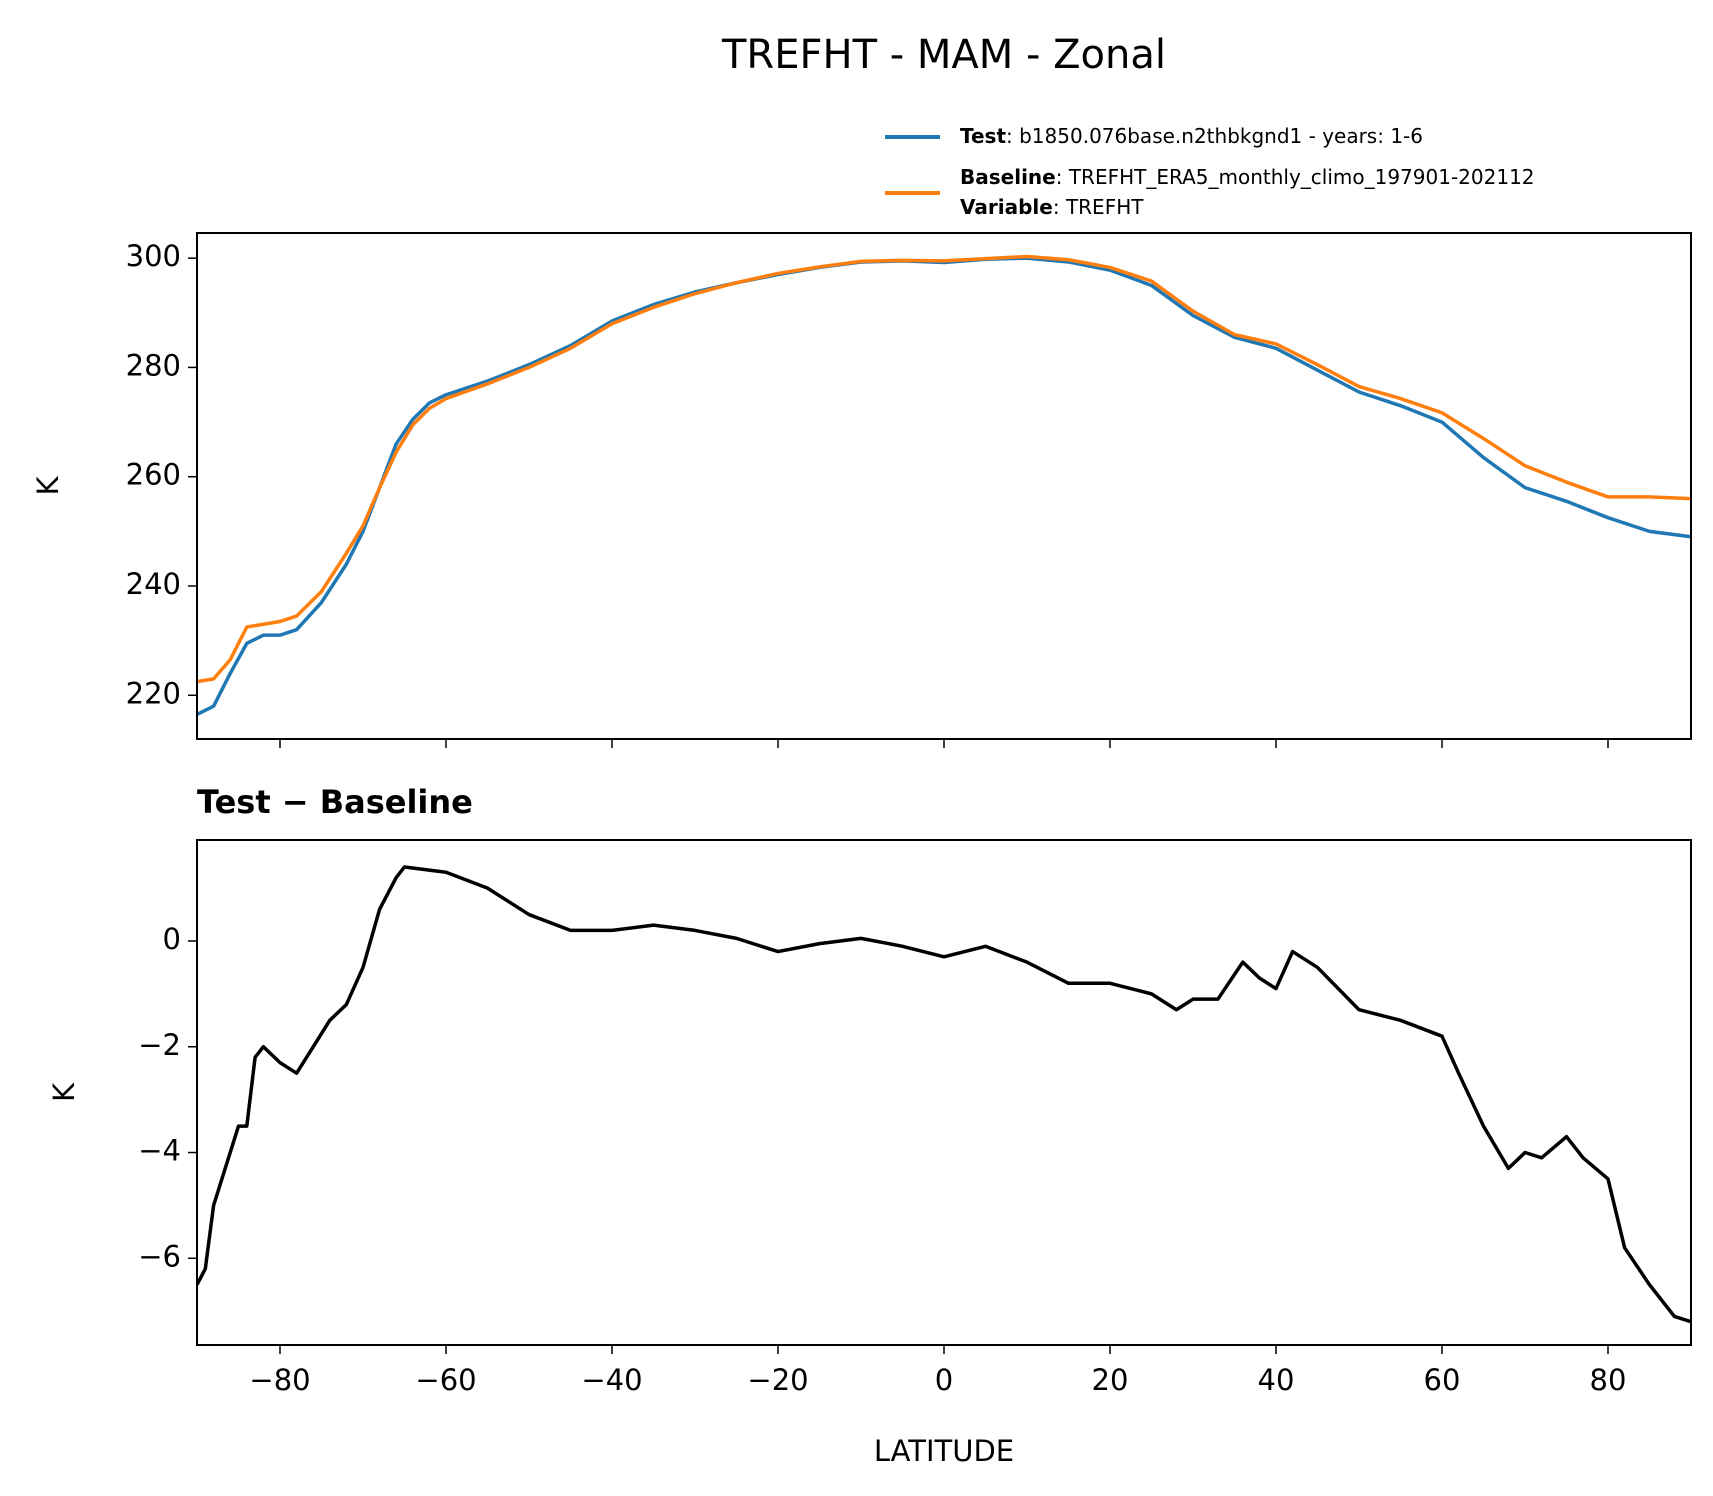  I want to click on x-tick-label: 0, so click(944, 1380).